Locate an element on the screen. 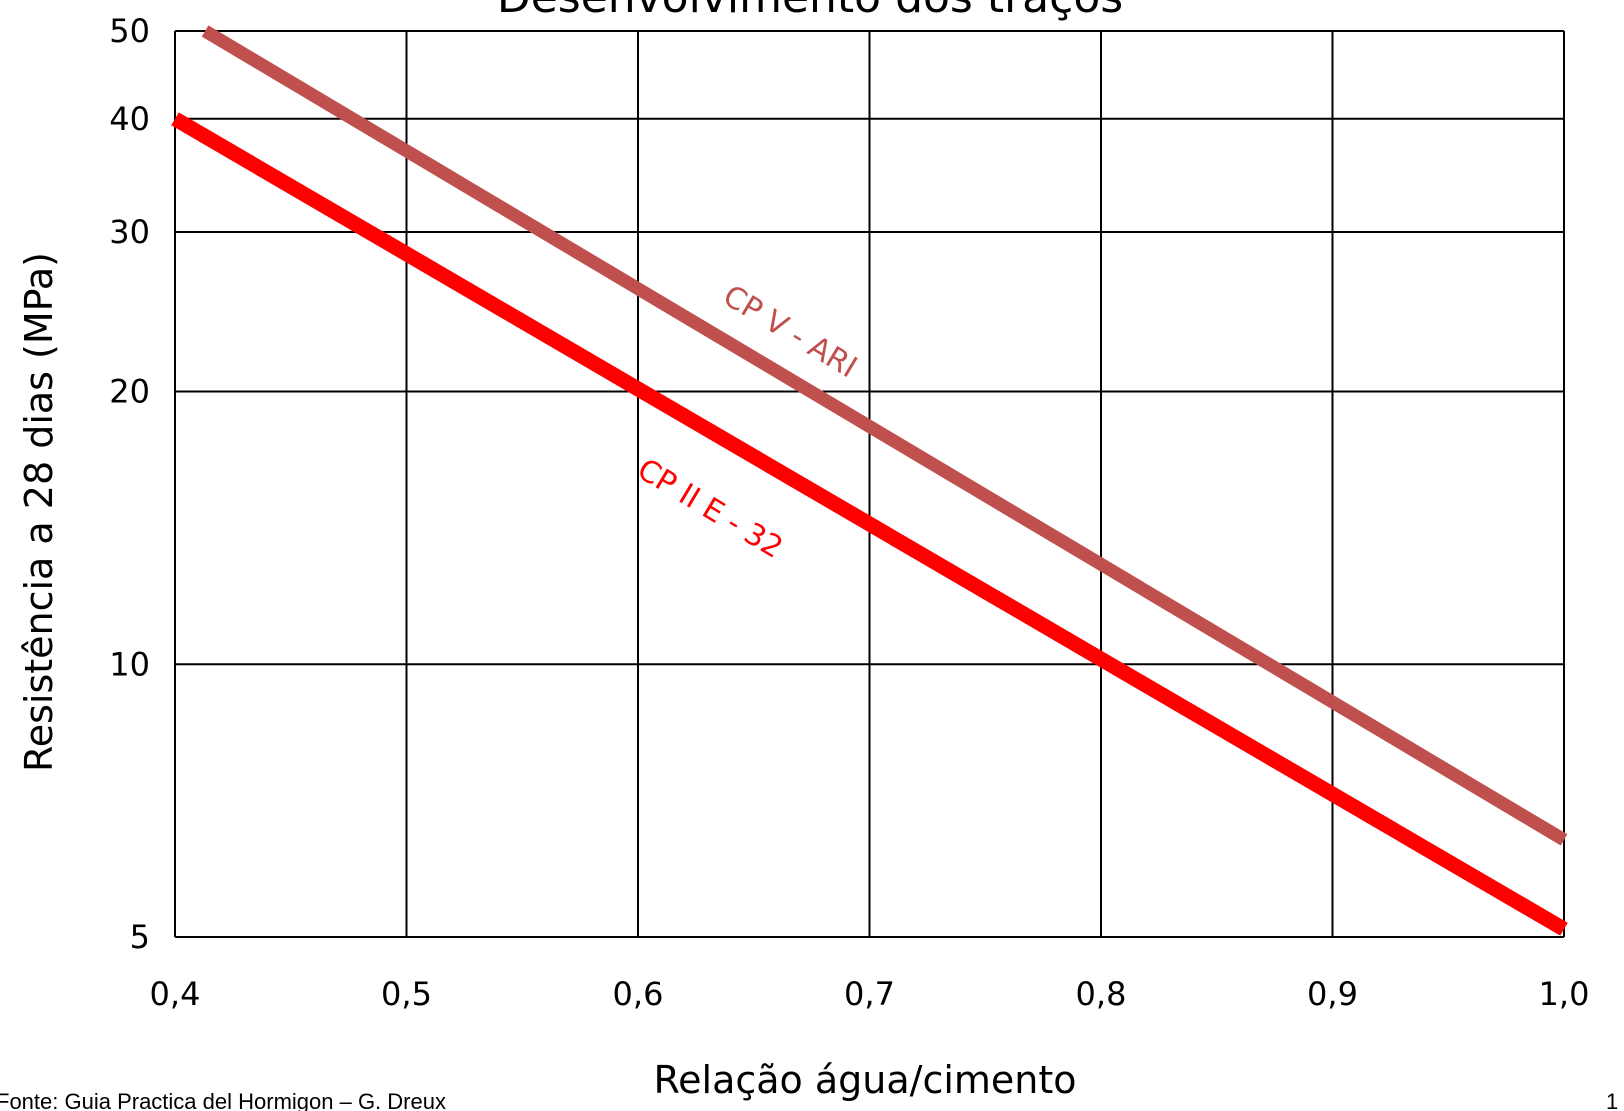 Image resolution: width=1624 pixels, height=1111 pixels. x-tick-label: 0,8 is located at coordinates (1101, 994).